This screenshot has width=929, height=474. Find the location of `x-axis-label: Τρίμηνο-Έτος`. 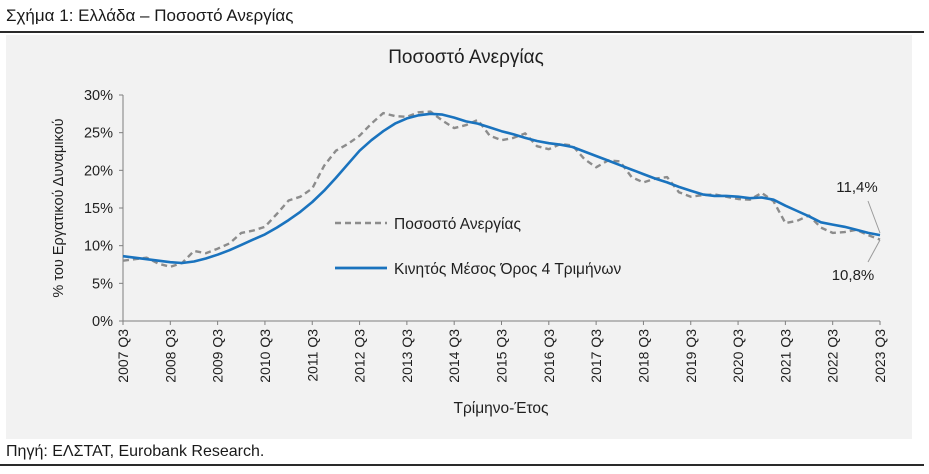

x-axis-label: Τρίμηνο-Έτος is located at coordinates (501, 408).